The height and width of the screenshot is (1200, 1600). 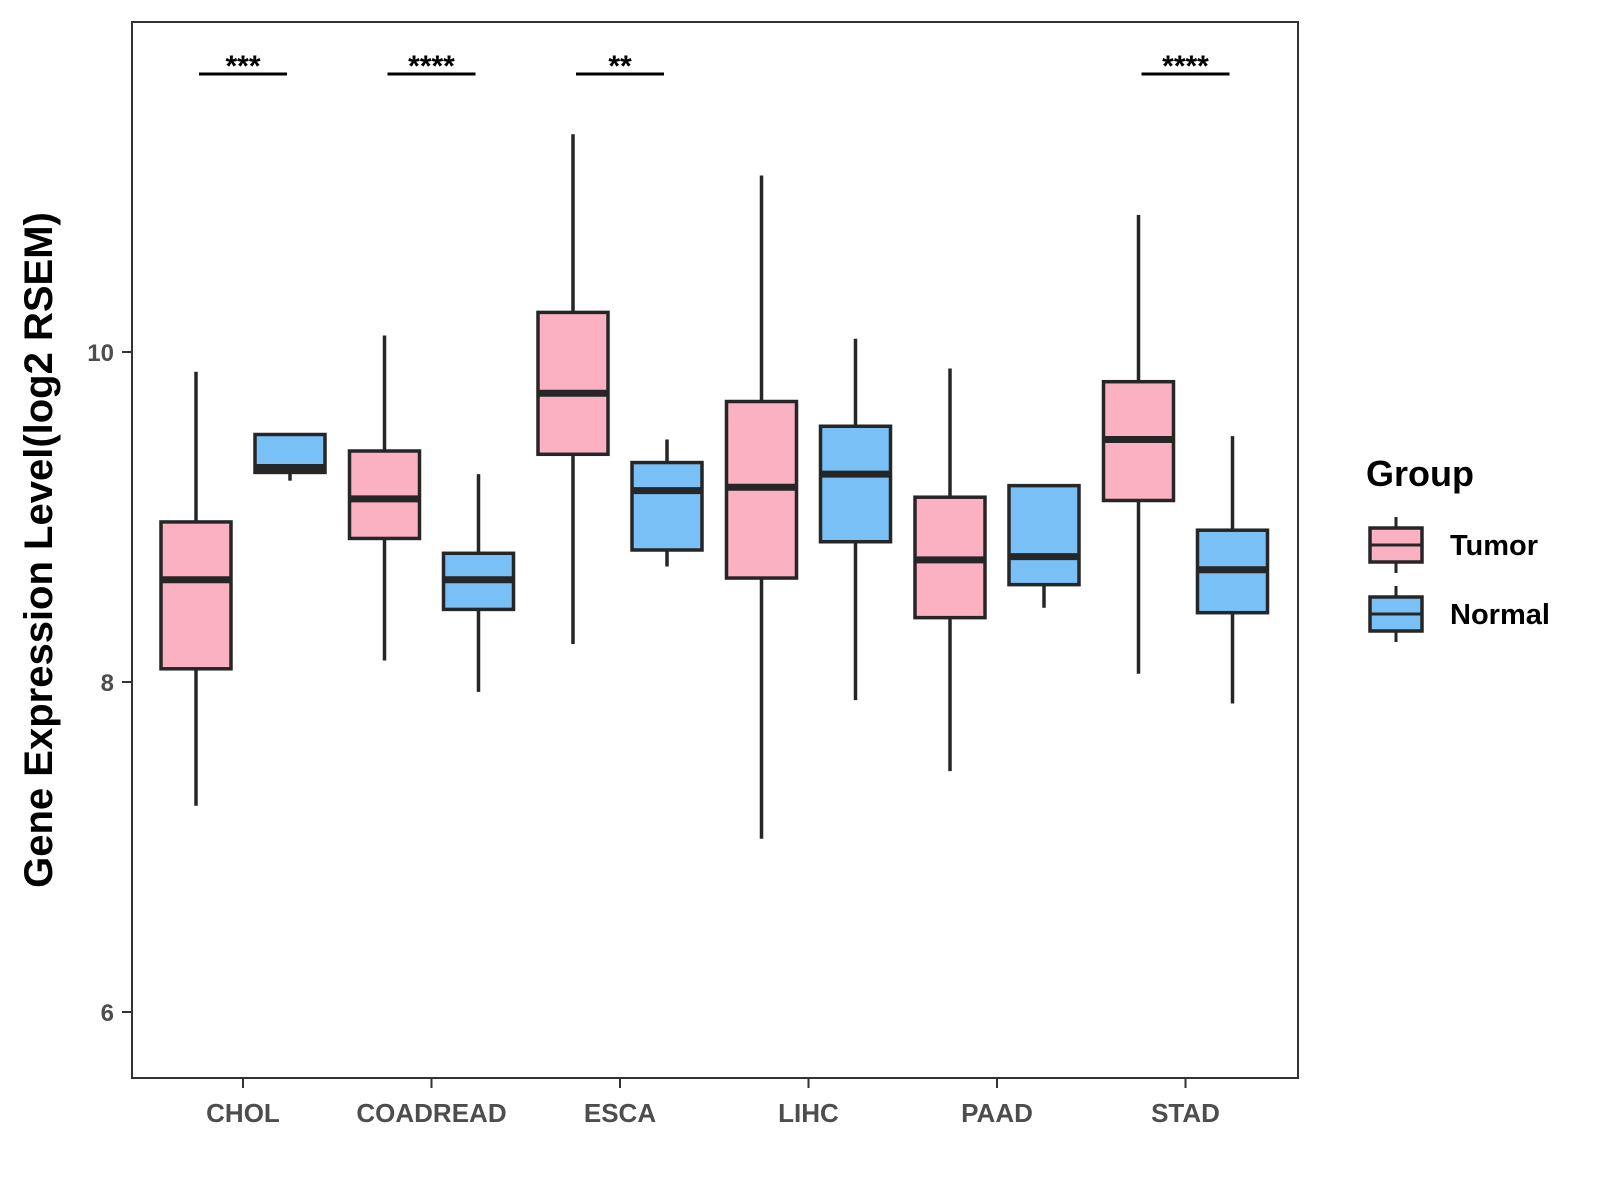 I want to click on box-normal-paad, so click(x=1044, y=545).